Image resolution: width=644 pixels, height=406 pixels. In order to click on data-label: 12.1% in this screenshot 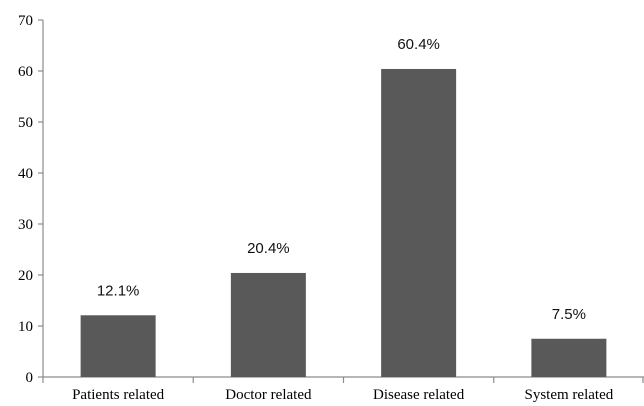, I will do `click(118, 290)`.